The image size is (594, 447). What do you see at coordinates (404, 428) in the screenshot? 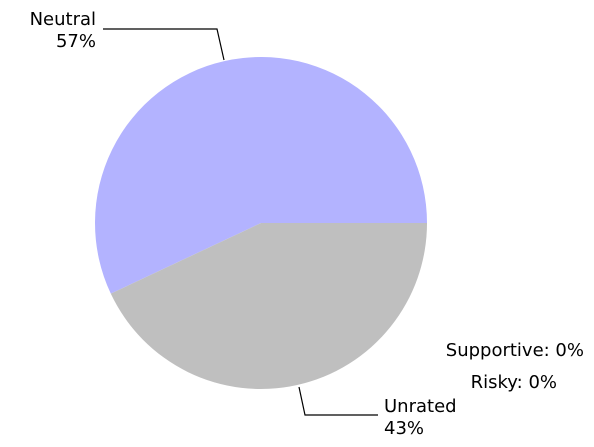
I see `unrated-percent-label: 43%` at bounding box center [404, 428].